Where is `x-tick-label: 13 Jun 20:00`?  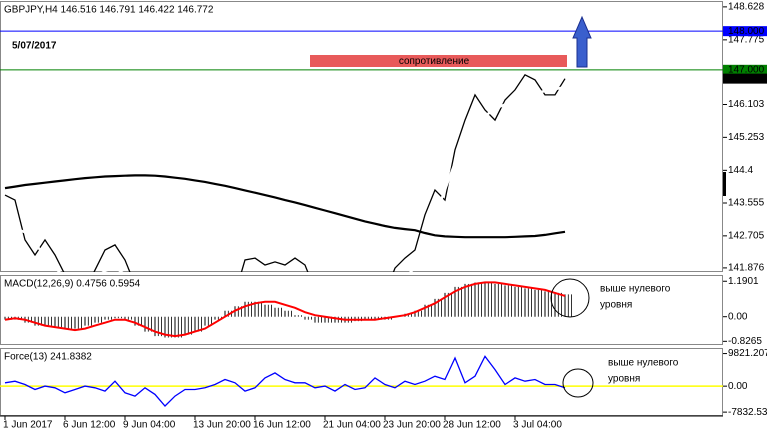
x-tick-label: 13 Jun 20:00 is located at coordinates (222, 425).